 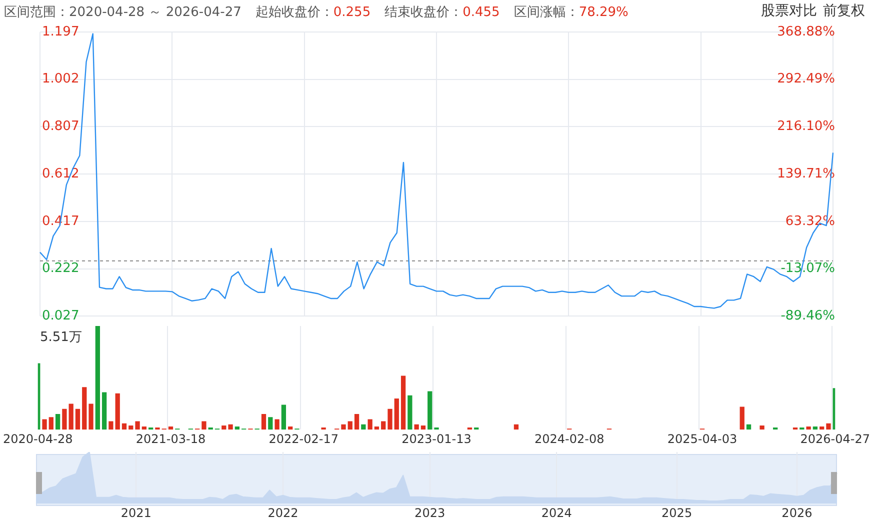 I want to click on y2-tick-label: 216.10%, so click(x=806, y=126).